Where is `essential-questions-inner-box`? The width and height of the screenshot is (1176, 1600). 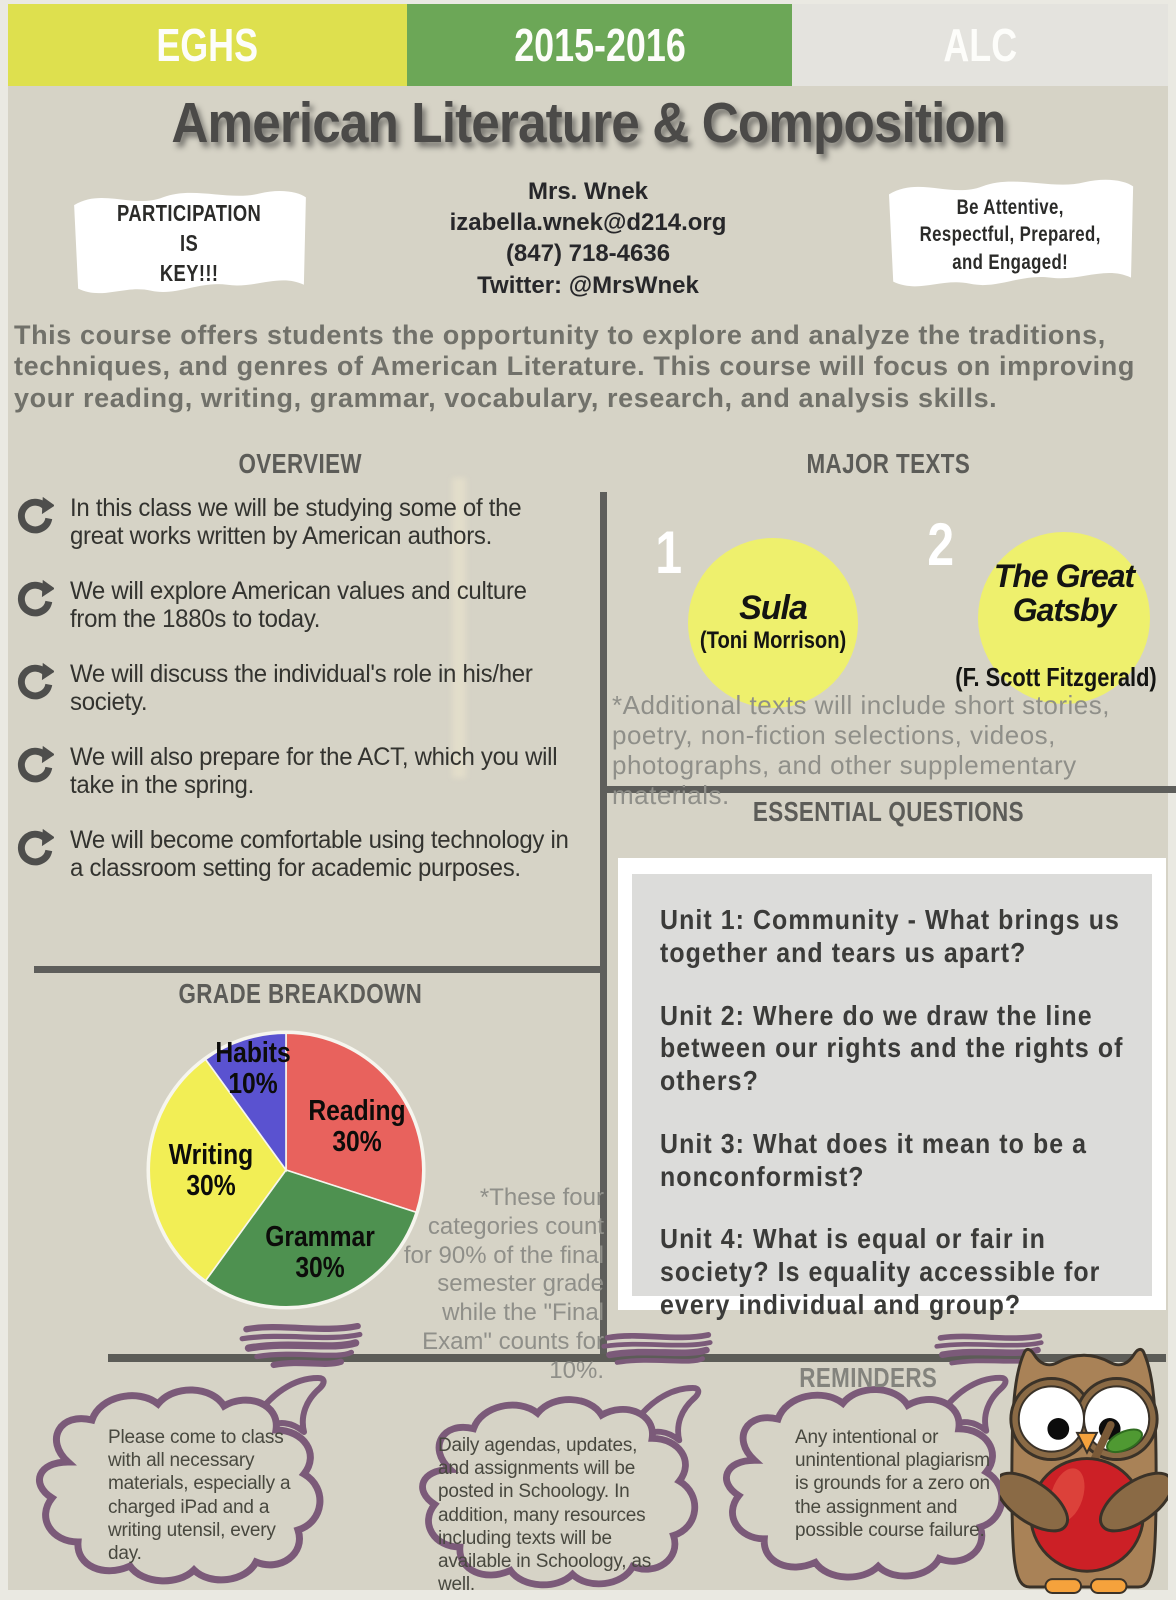
essential-questions-inner-box is located at coordinates (892, 1085).